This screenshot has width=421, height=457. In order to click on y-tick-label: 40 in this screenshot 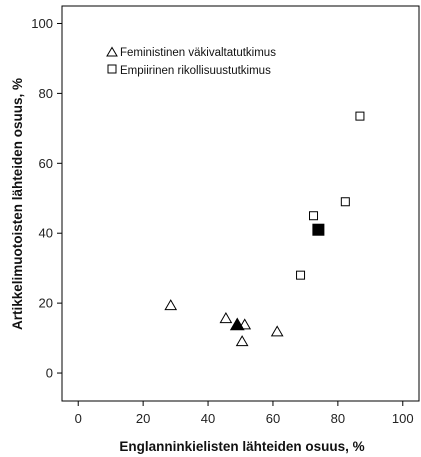, I will do `click(46, 233)`.